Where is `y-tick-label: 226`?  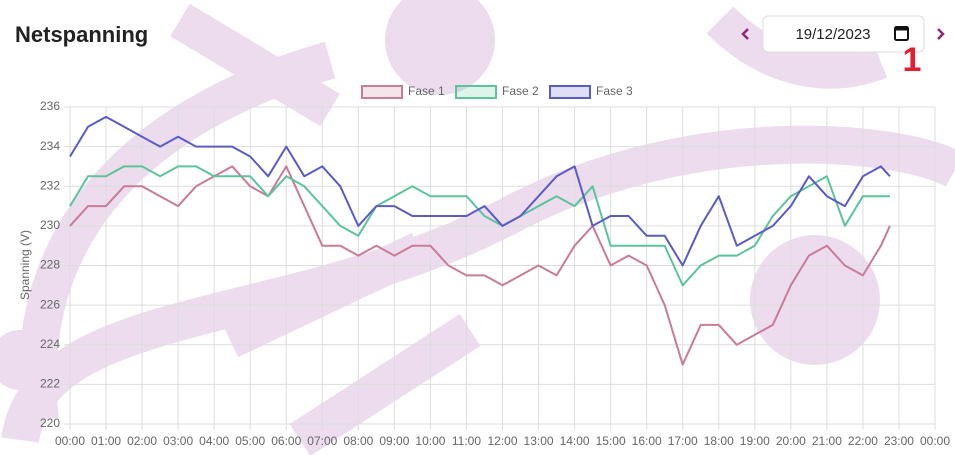
y-tick-label: 226 is located at coordinates (50, 304).